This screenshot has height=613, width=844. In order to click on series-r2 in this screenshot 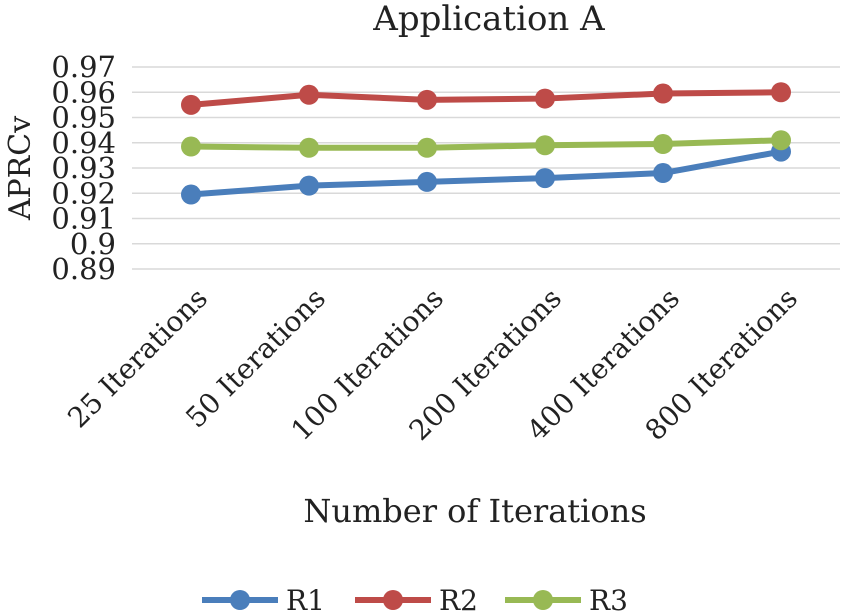, I will do `click(486, 98)`.